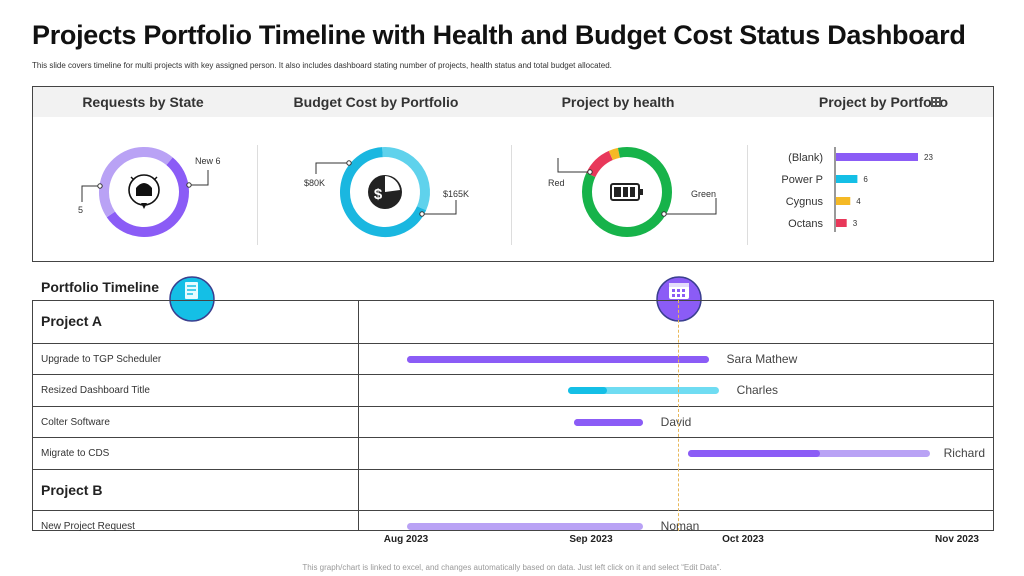 The image size is (1024, 576). Describe the element at coordinates (805, 202) in the screenshot. I see `portfolio-category-label: Cygnus` at that location.